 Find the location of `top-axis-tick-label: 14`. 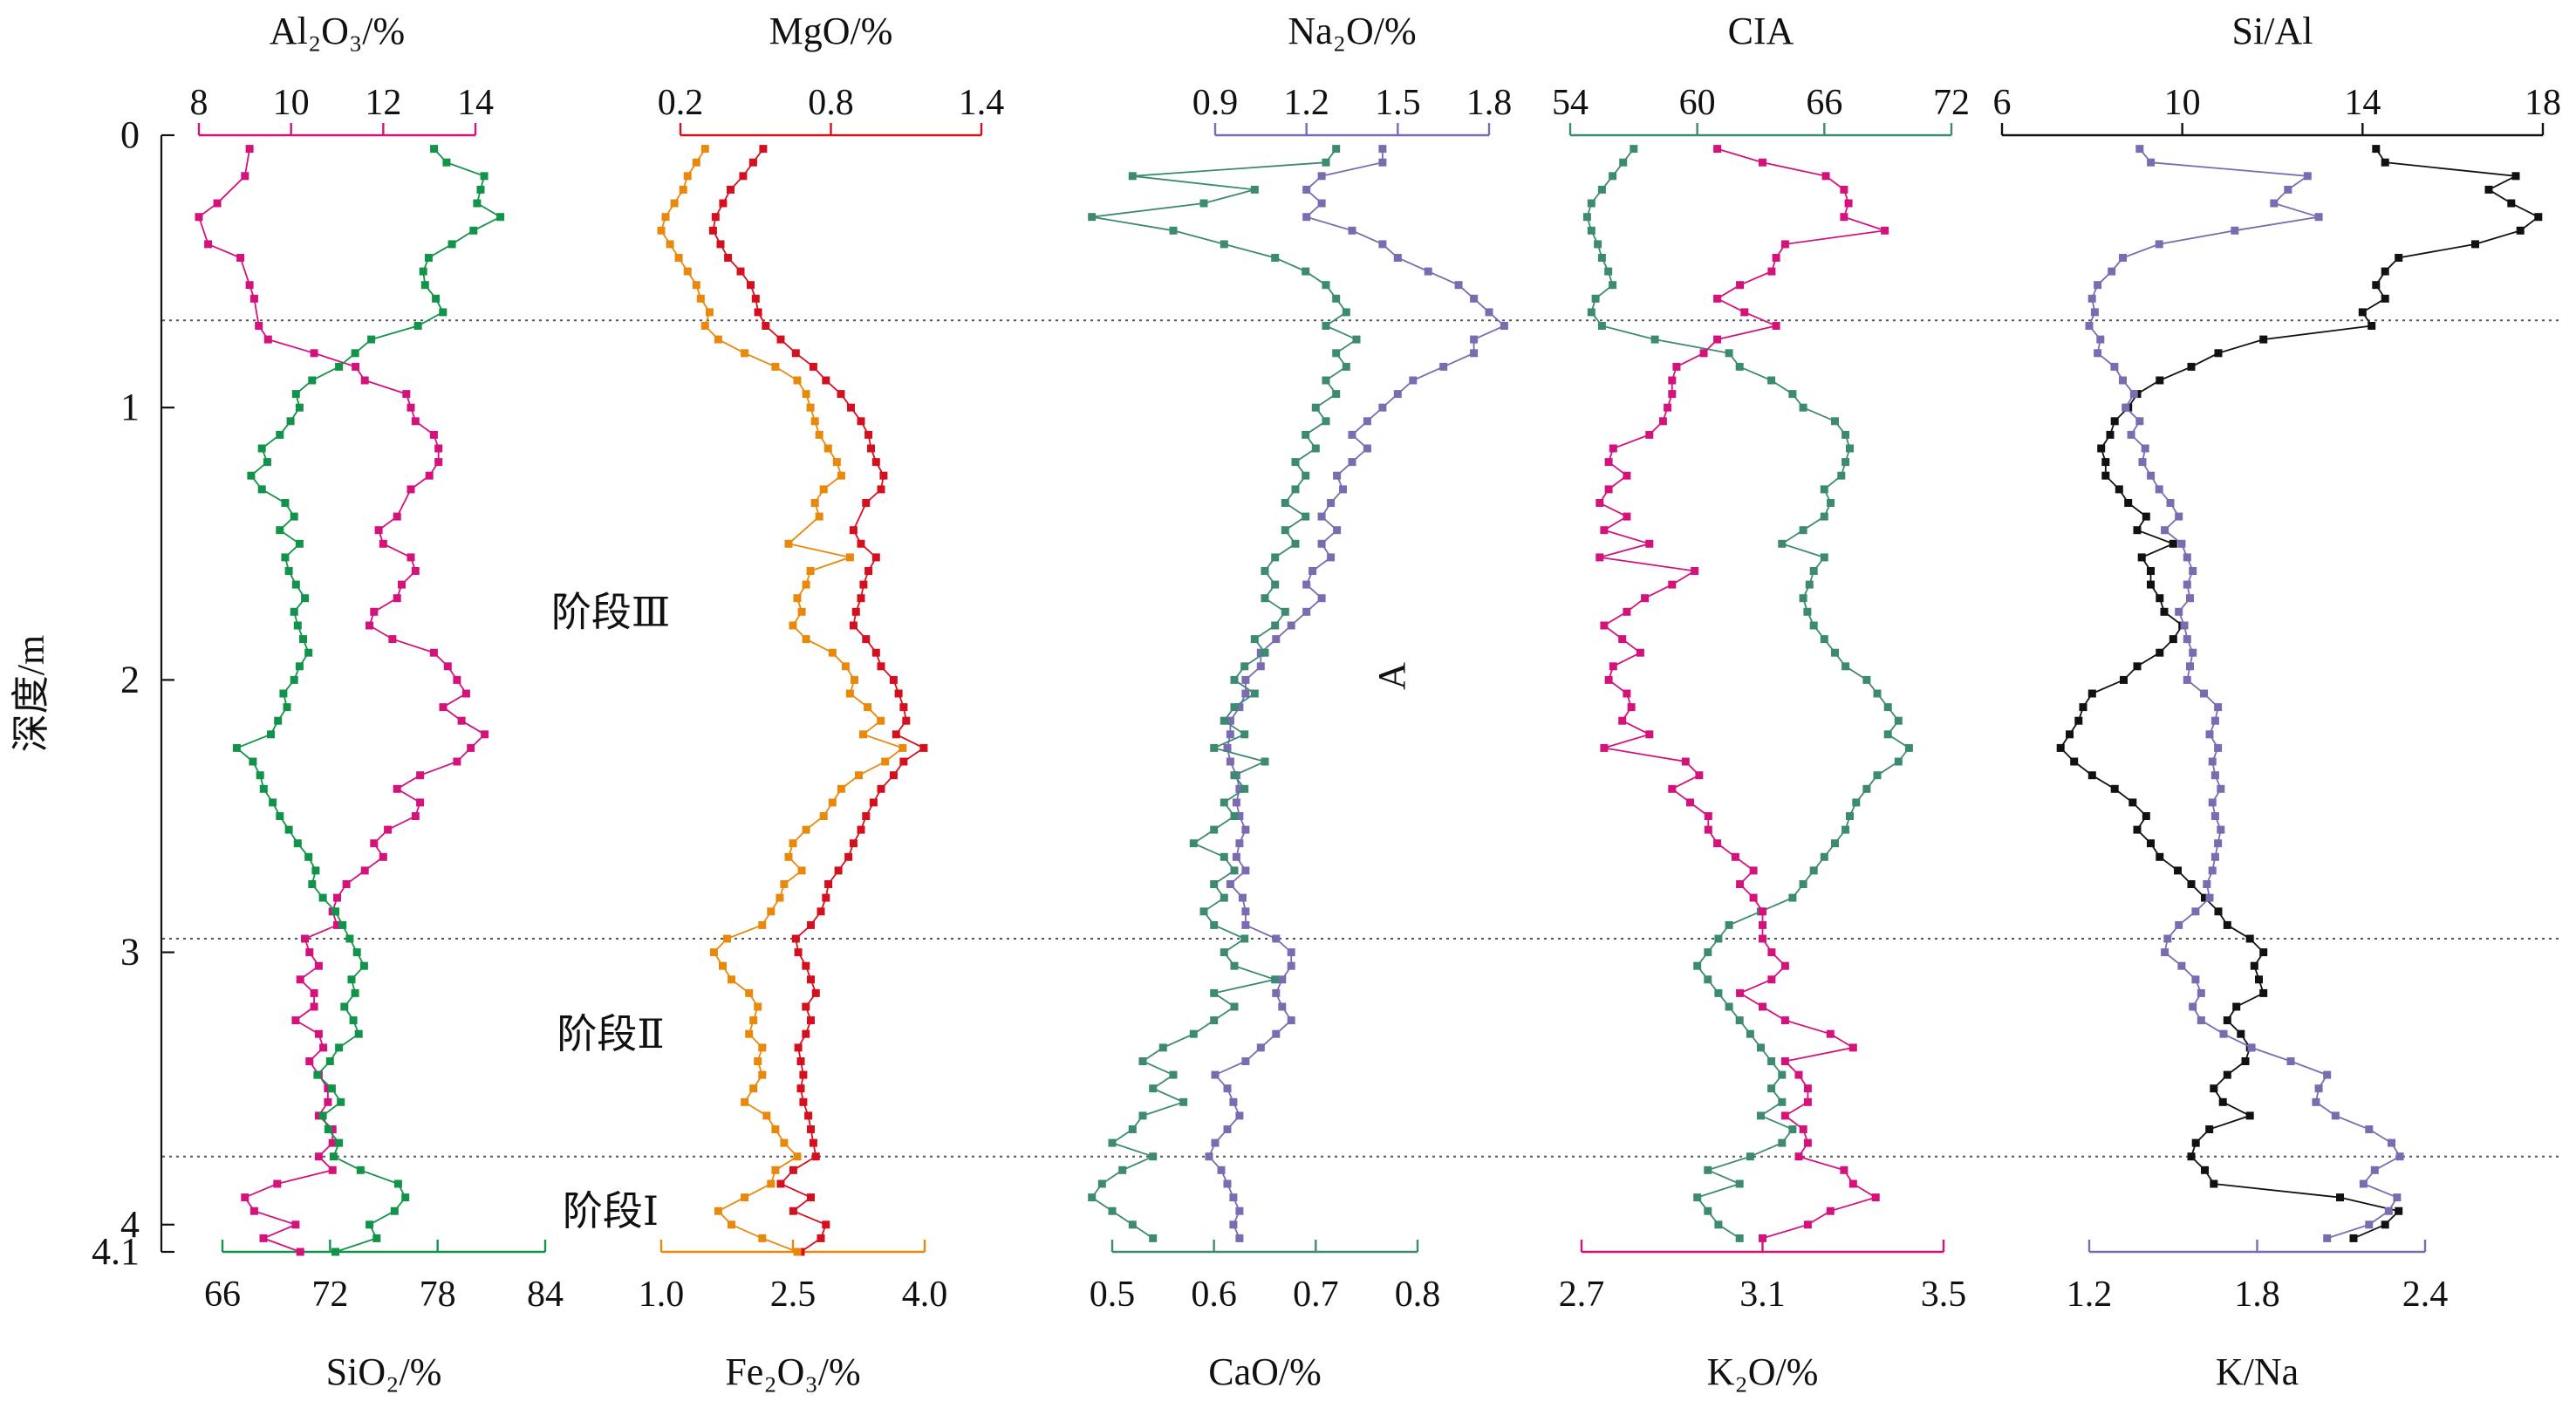

top-axis-tick-label: 14 is located at coordinates (475, 103).